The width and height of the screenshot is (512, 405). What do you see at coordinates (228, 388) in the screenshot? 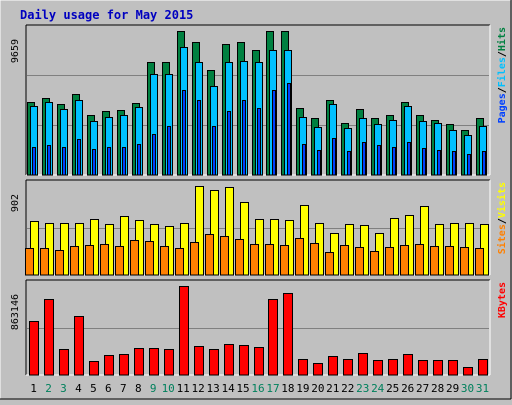
I see `x-tick-label: 14` at bounding box center [228, 388].